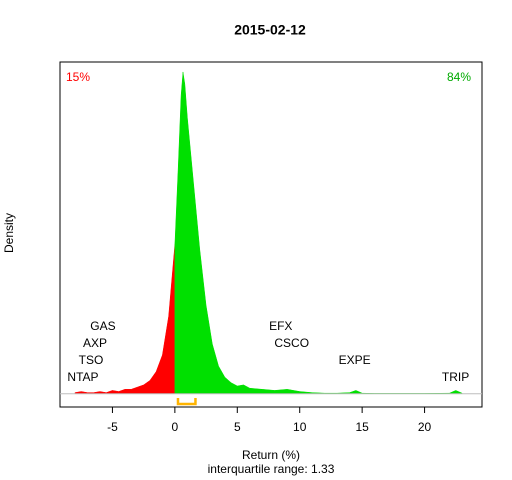 This screenshot has width=512, height=480. Describe the element at coordinates (280, 326) in the screenshot. I see `ticker-label: EFX` at that location.